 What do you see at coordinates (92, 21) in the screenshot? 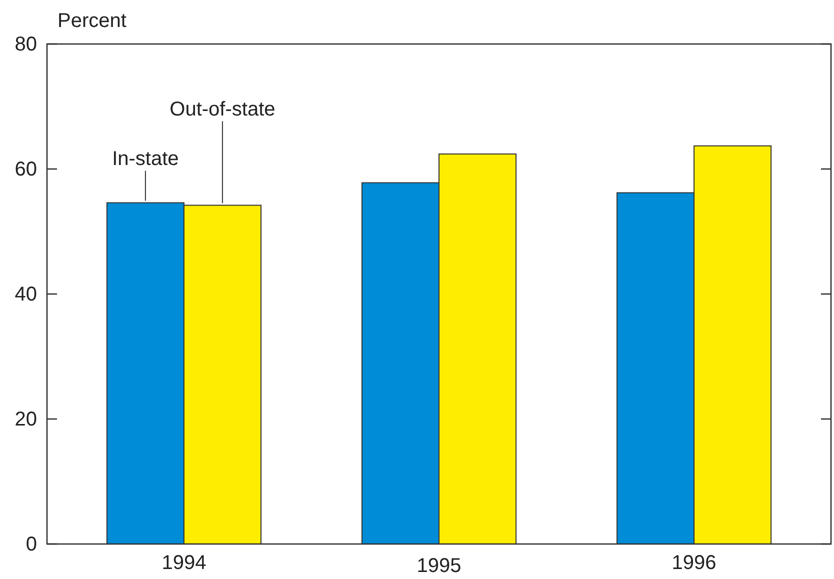
I see `y-axis-title: Percent` at bounding box center [92, 21].